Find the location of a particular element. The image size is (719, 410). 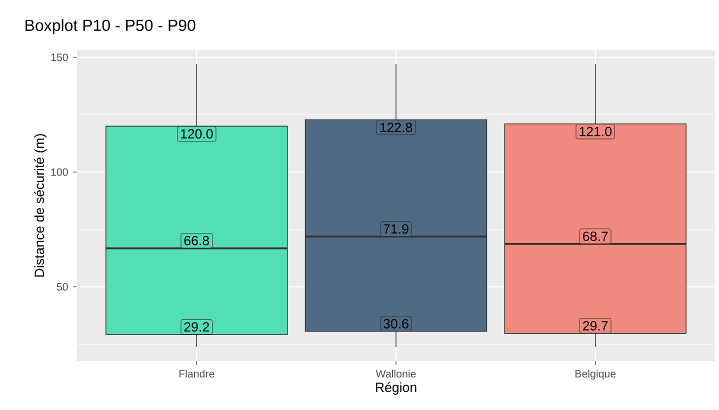

chart-title: Boxplot P10 - P50 - P90 is located at coordinates (111, 26).